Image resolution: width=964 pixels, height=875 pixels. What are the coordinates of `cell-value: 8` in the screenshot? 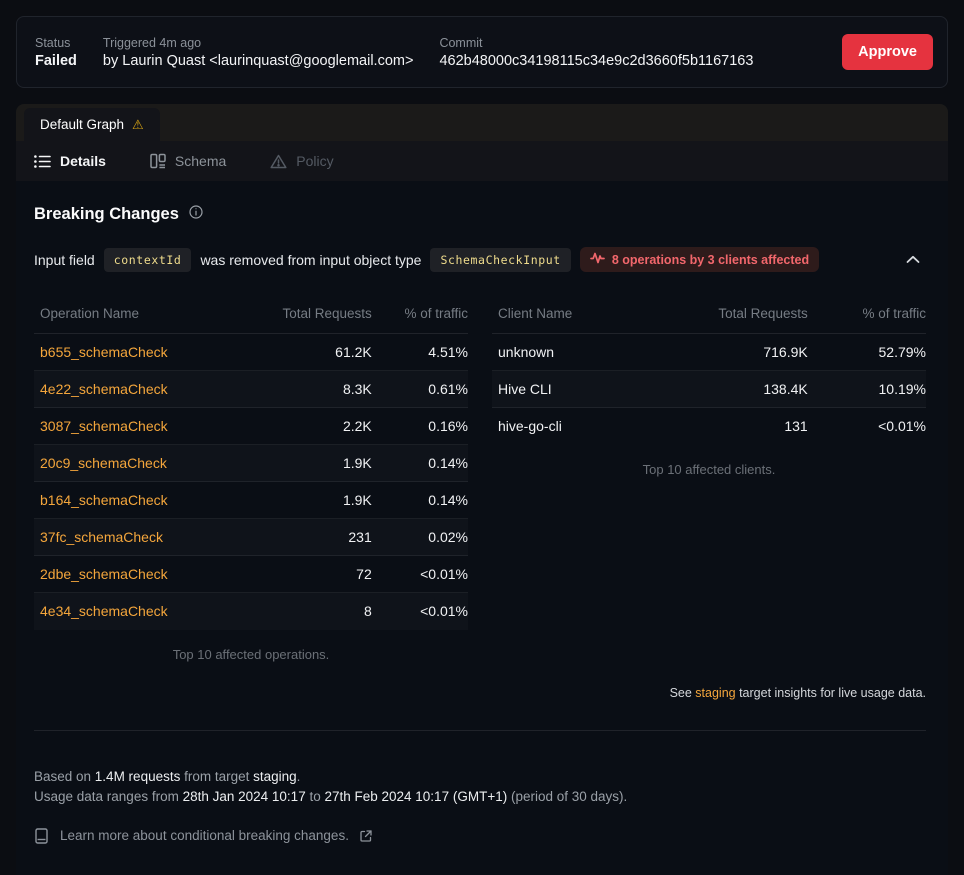 It's located at (304, 611).